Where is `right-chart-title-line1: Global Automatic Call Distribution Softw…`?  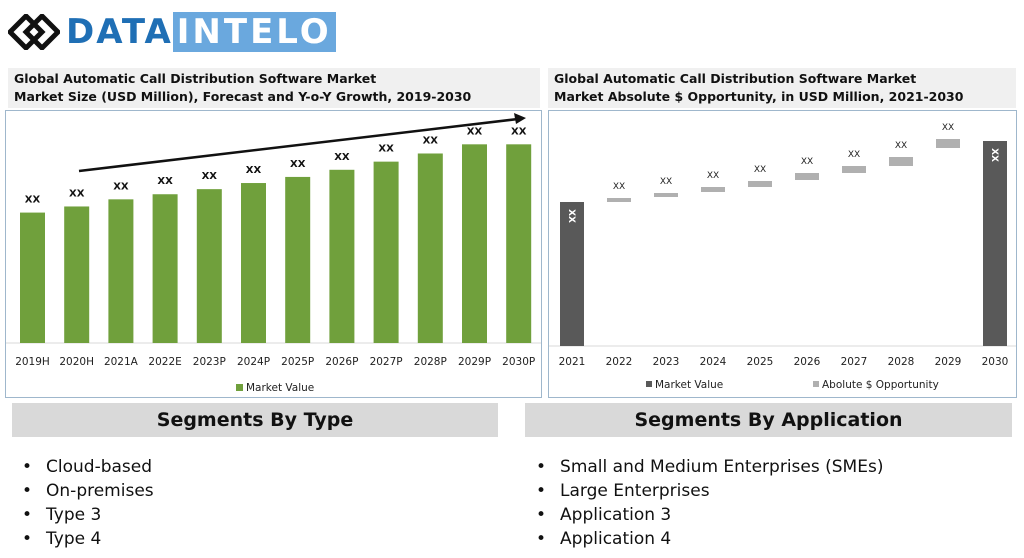
right-chart-title-line1: Global Automatic Call Distribution Softw… is located at coordinates (735, 78).